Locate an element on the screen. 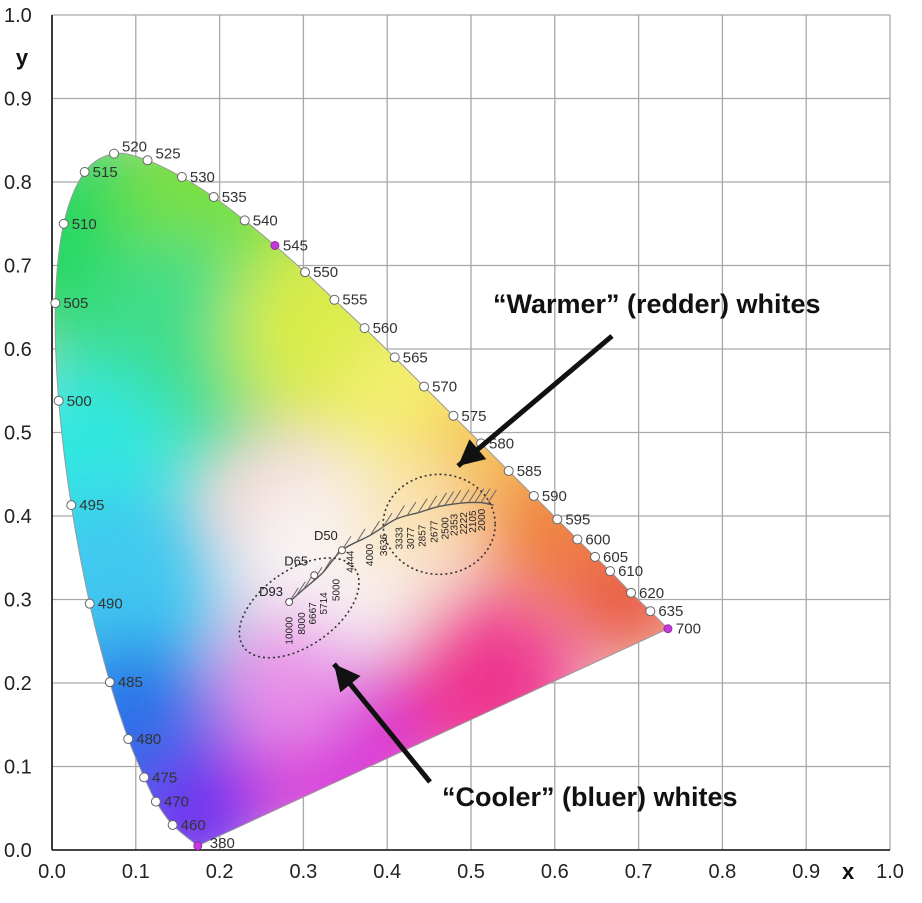 Image resolution: width=922 pixels, height=903 pixels. cct-label: 4444 is located at coordinates (351, 561).